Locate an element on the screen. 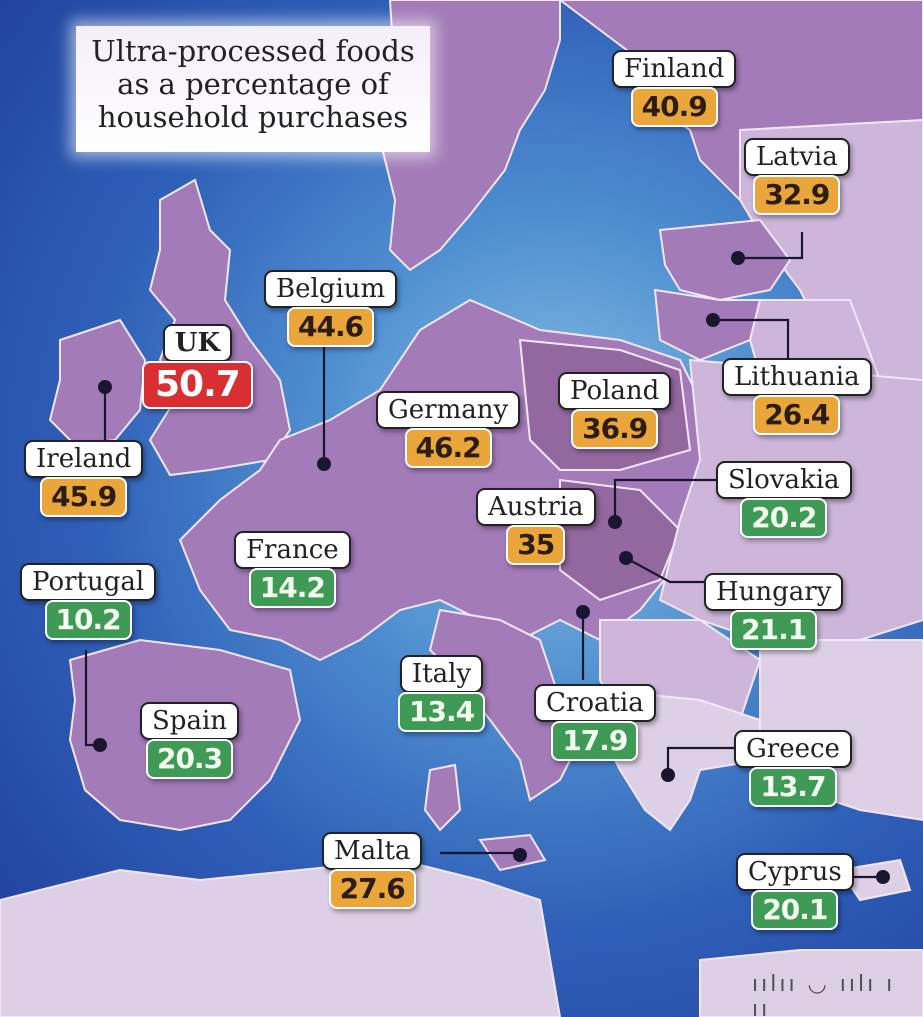 The image size is (923, 1017). country-name: Poland is located at coordinates (615, 391).